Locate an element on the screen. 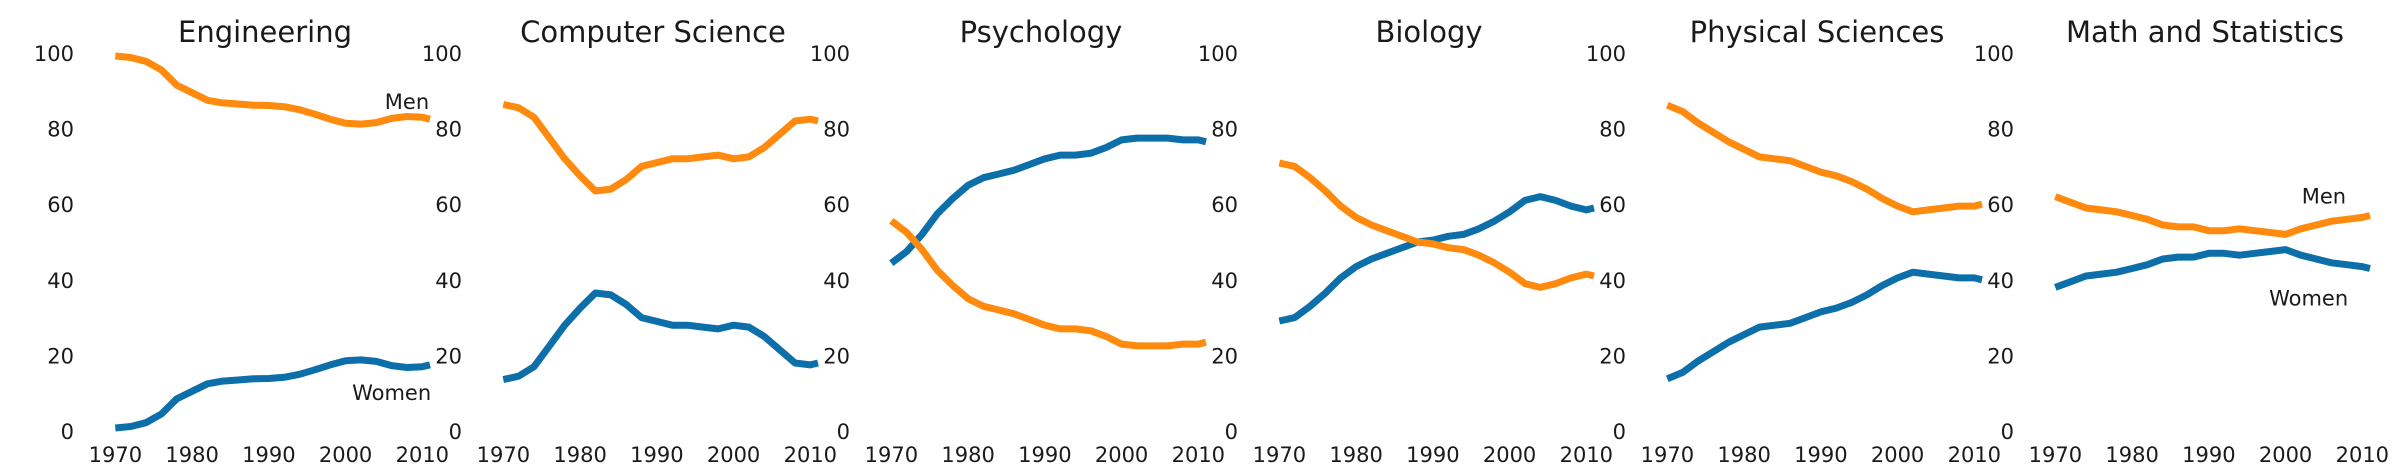 The image size is (2406, 476). chart-title: Physical Sciences is located at coordinates (1817, 32).